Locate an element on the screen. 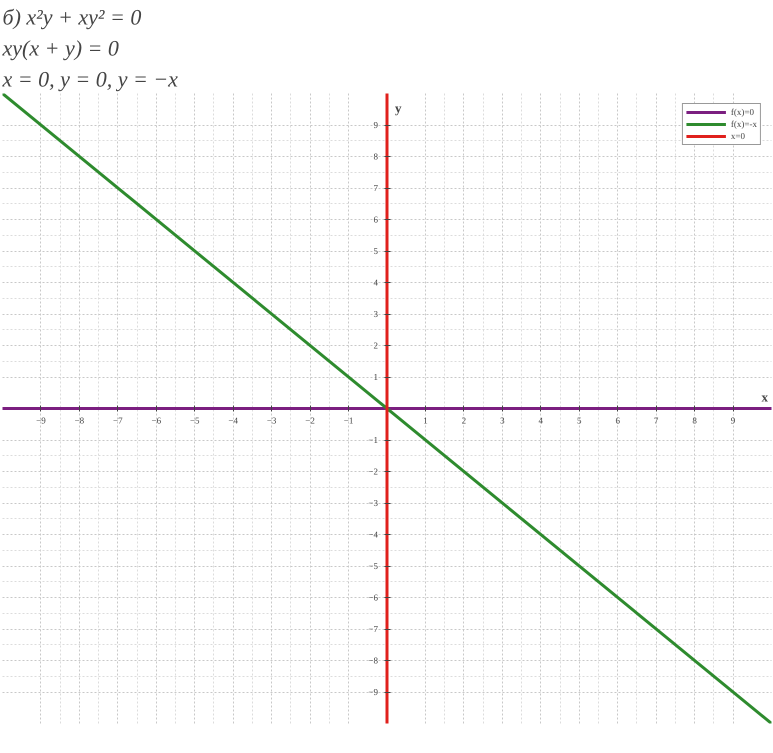  legend-label: f(x)=0 is located at coordinates (742, 112).